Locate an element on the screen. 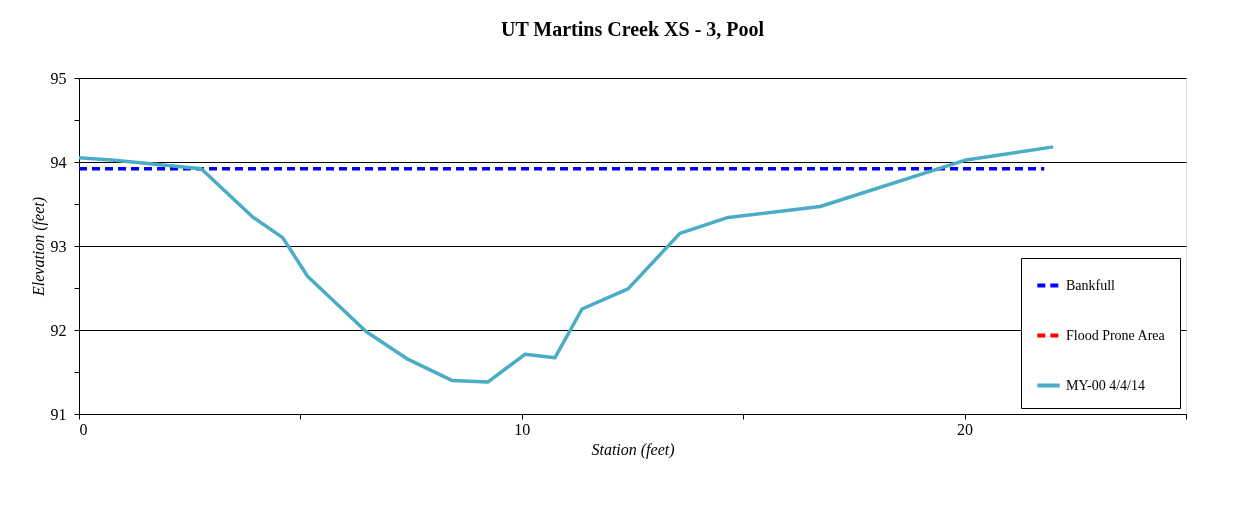  y-tick-label: 91 is located at coordinates (58, 414).